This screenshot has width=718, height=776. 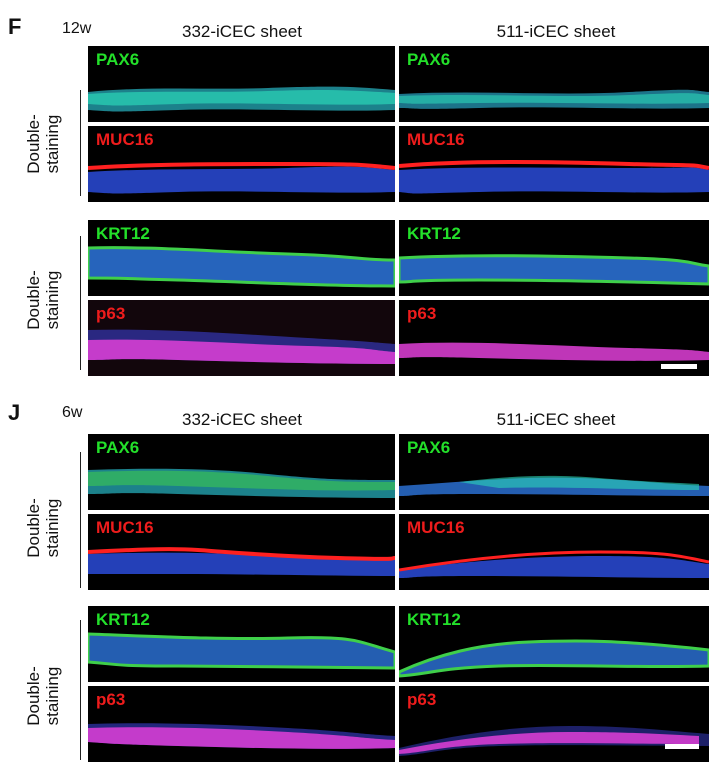 I want to click on micrograph-j-511-krt12: KRT12, so click(x=554, y=644).